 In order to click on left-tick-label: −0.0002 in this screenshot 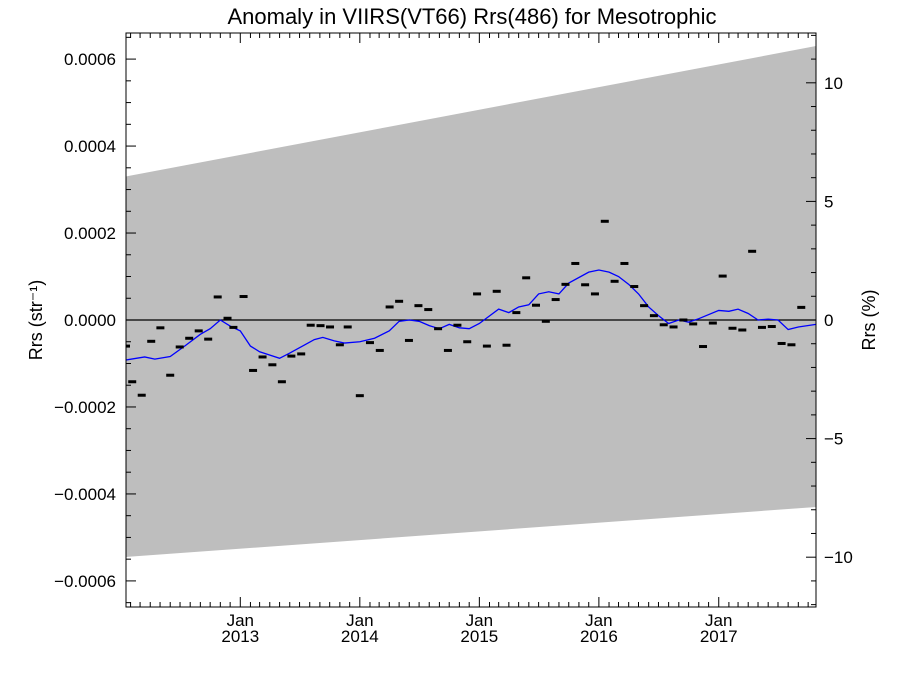, I will do `click(85, 407)`.